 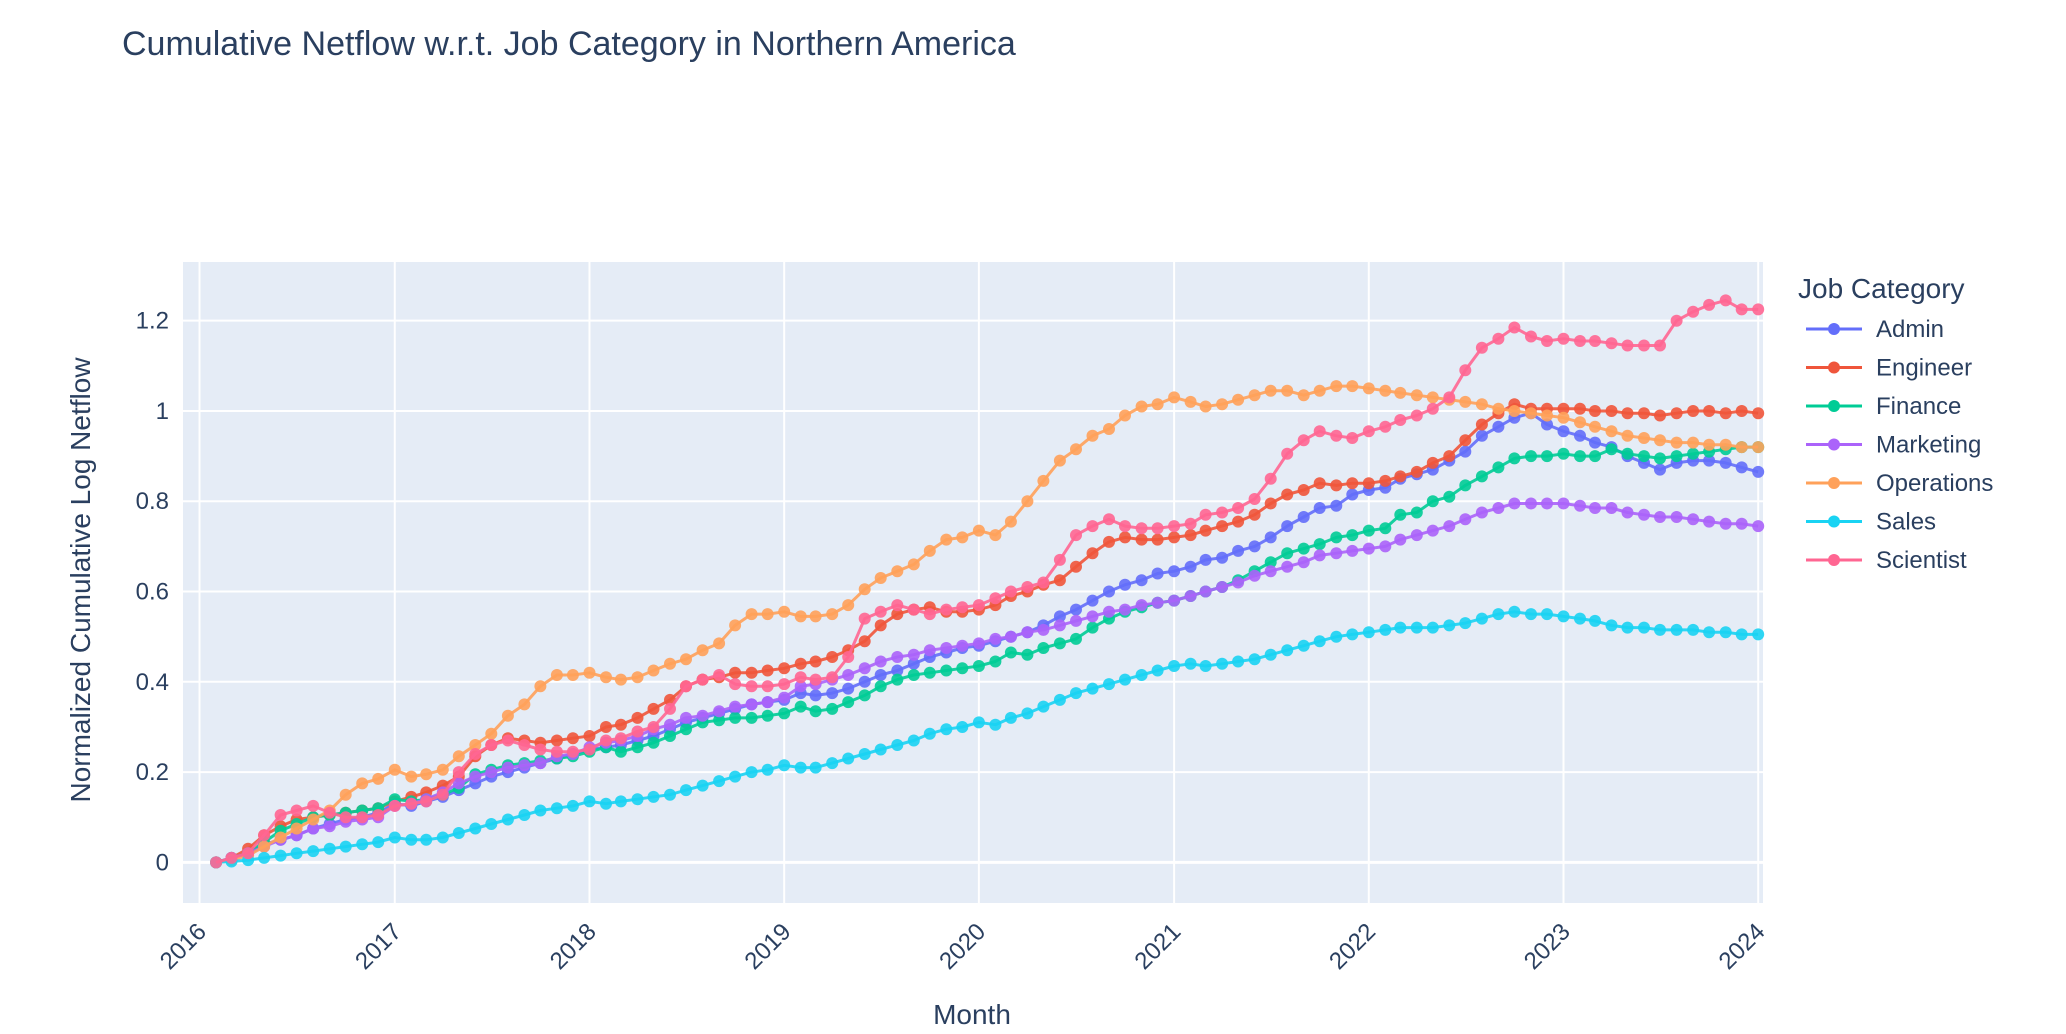 I want to click on y-axis-title: Normalized Cumulative Log Netflow, so click(x=80, y=580).